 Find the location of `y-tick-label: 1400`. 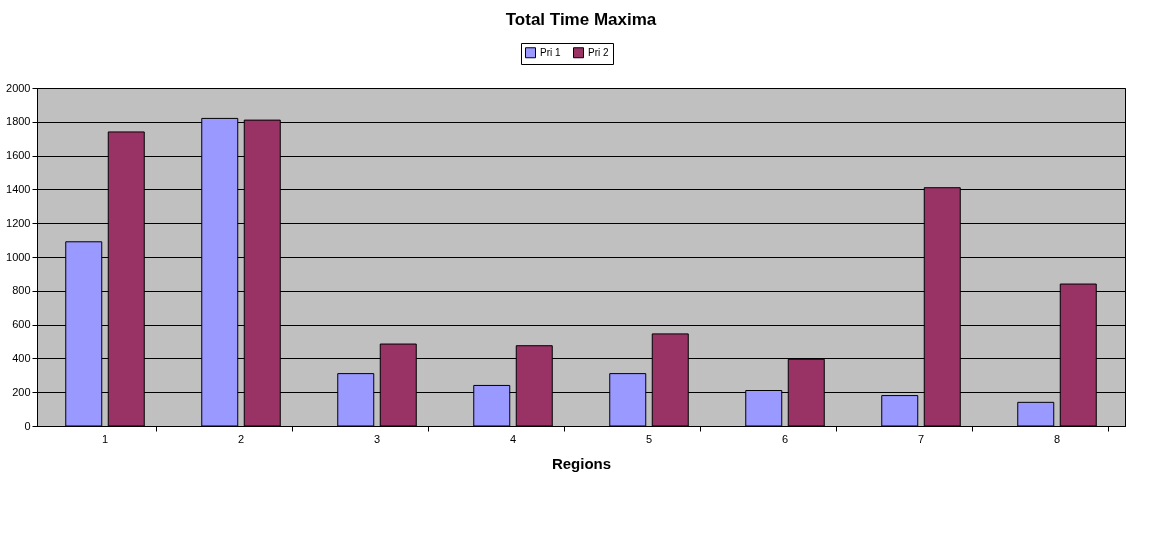

y-tick-label: 1400 is located at coordinates (18, 188).